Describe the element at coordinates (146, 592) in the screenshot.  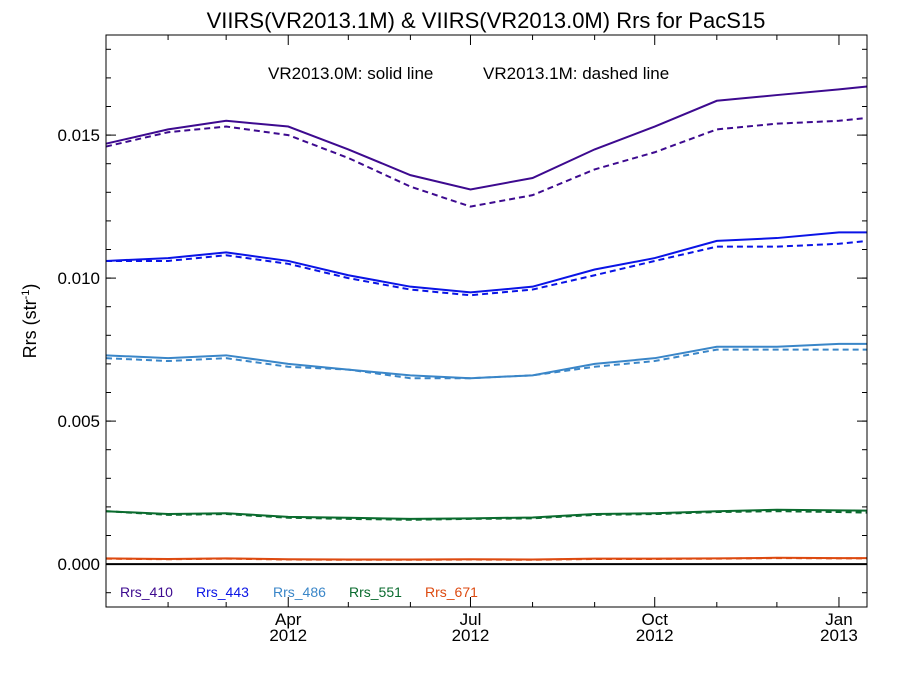
I see `legend-entry-rrs-410: Rrs_410` at that location.